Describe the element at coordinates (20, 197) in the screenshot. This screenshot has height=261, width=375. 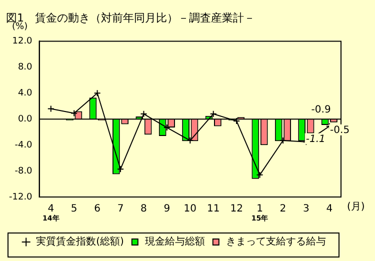
I see `y-tick-label: -12.0` at that location.